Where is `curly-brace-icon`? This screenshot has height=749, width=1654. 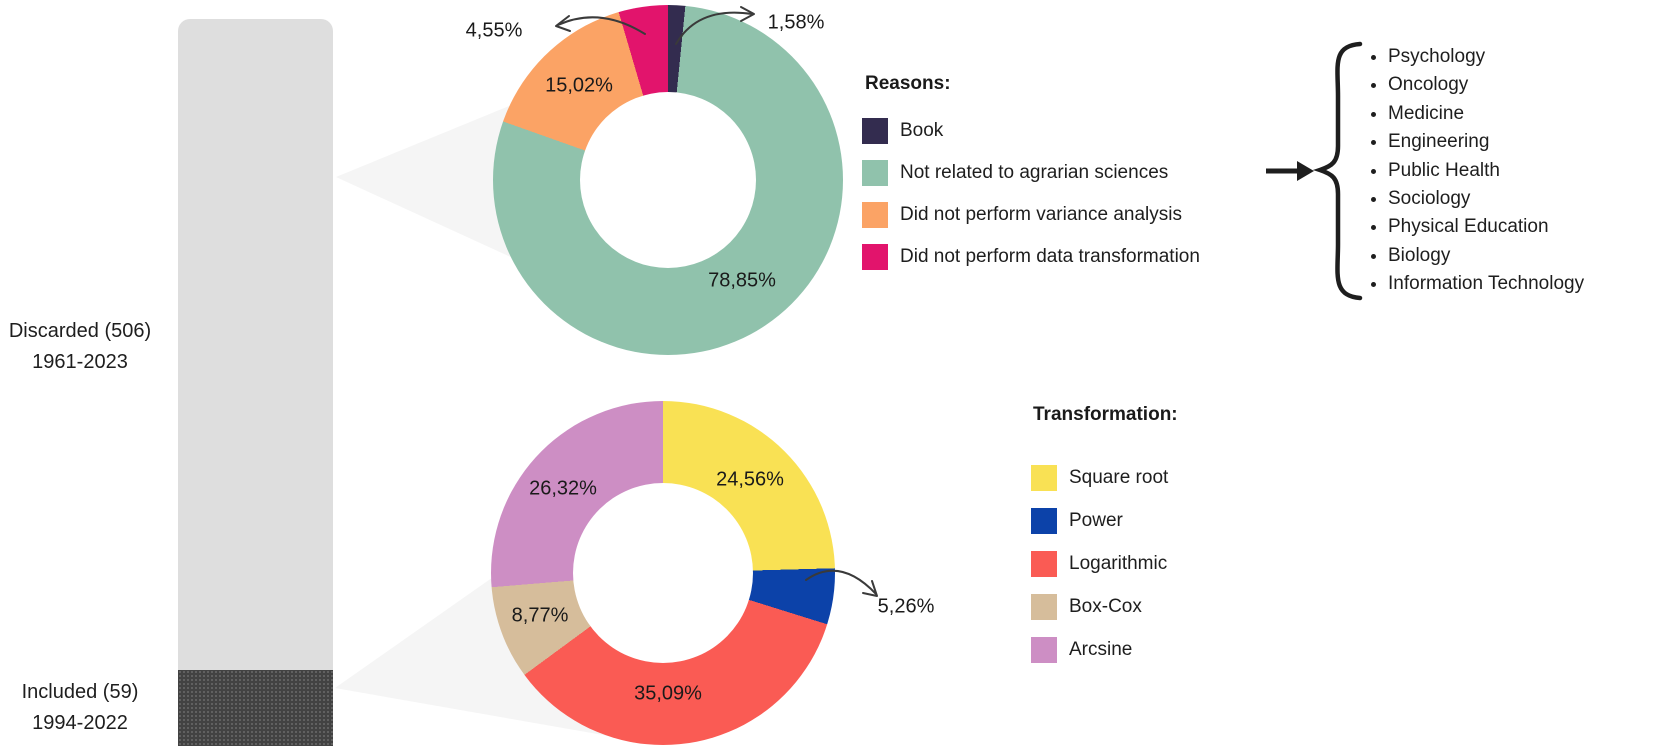 curly-brace-icon is located at coordinates (1337, 171).